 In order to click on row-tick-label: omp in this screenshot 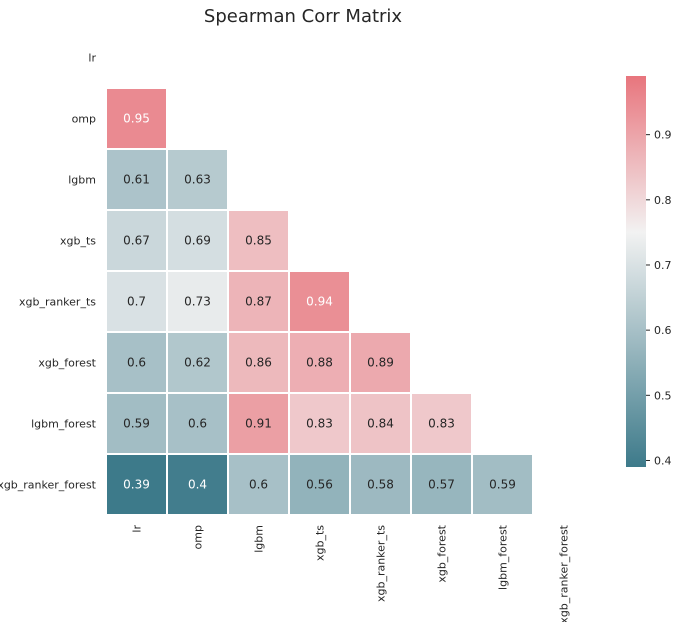, I will do `click(84, 119)`.